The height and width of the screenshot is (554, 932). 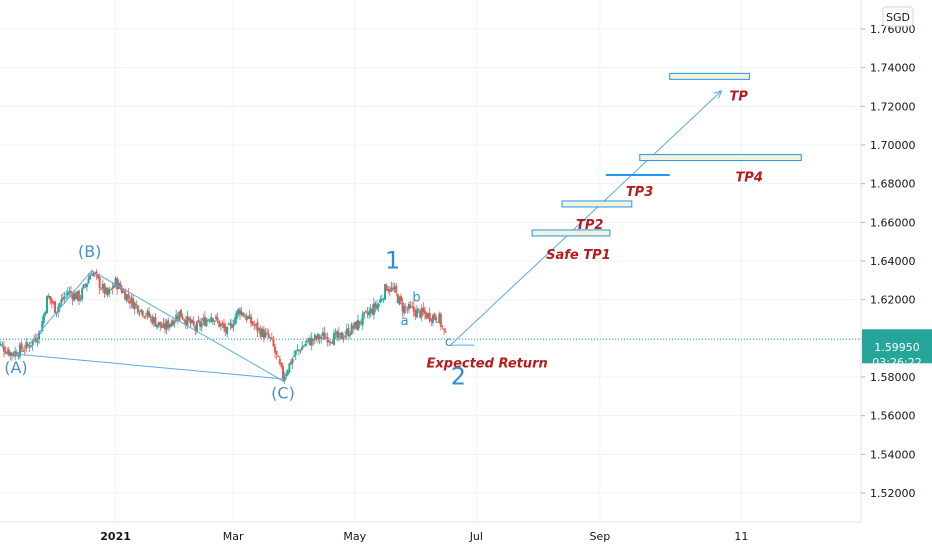 I want to click on x-tick-label: 11, so click(x=741, y=536).